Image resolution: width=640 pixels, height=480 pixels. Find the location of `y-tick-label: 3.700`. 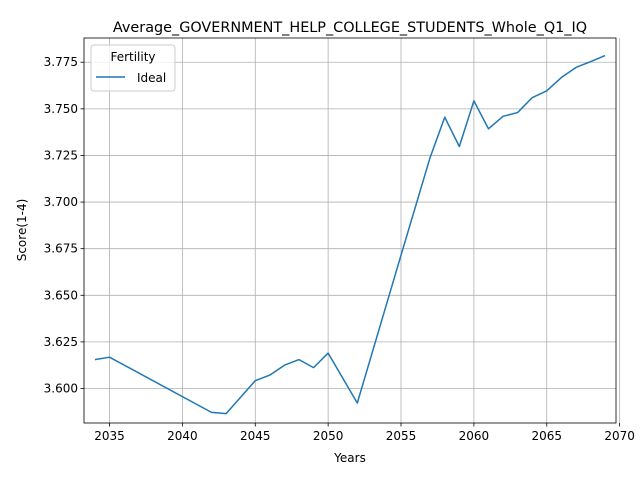

y-tick-label: 3.700 is located at coordinates (61, 202).